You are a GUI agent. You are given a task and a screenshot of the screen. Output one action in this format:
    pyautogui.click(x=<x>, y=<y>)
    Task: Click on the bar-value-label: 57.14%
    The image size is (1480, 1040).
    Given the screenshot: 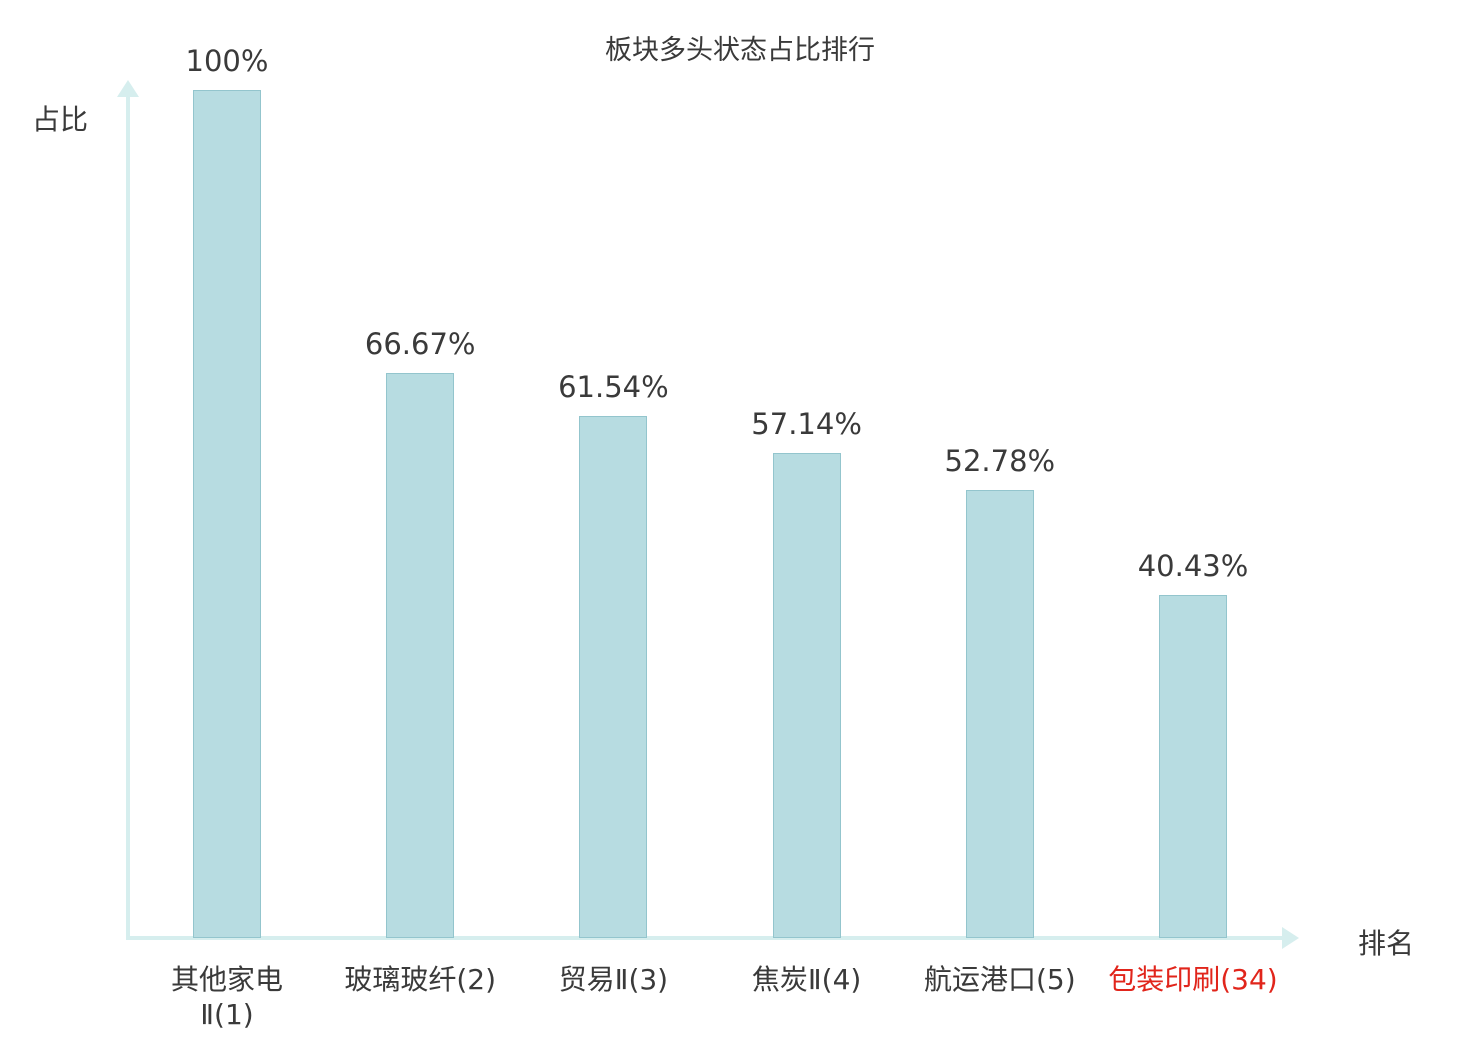 What is the action you would take?
    pyautogui.click(x=806, y=424)
    